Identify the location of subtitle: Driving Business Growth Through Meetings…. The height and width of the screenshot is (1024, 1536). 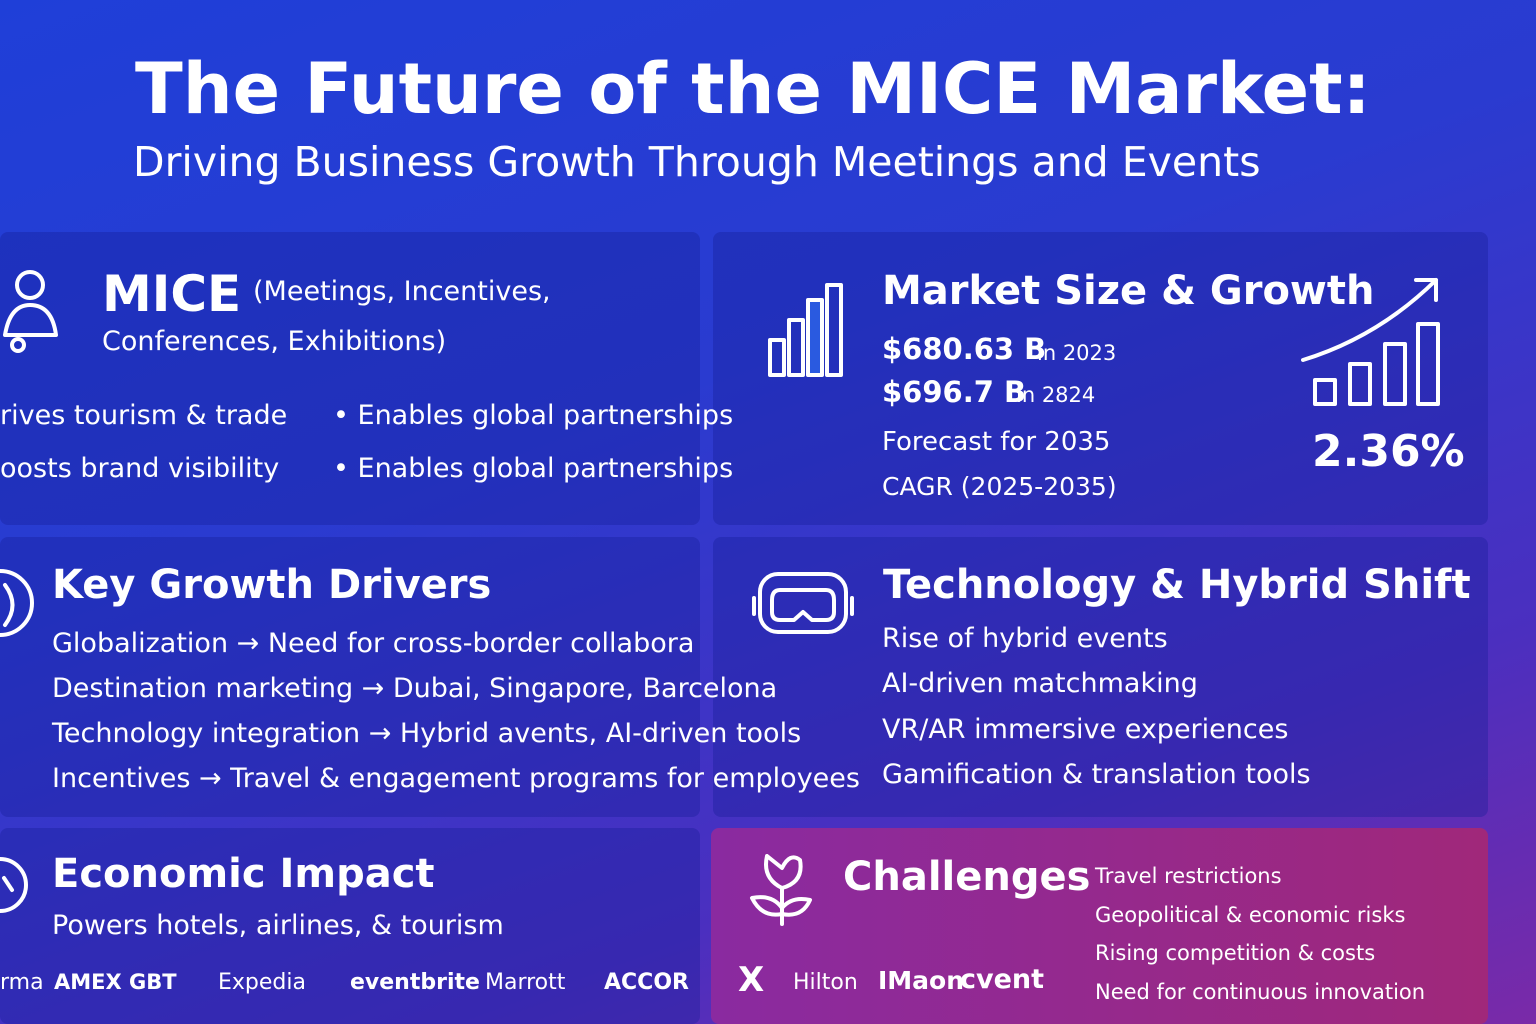
(697, 162).